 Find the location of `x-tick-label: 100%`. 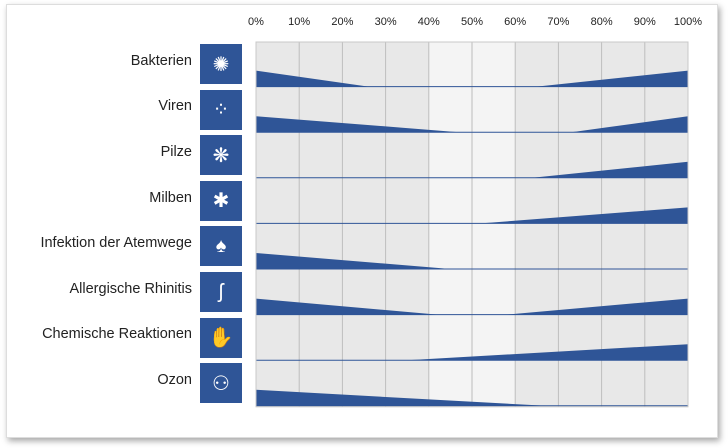

x-tick-label: 100% is located at coordinates (688, 22).